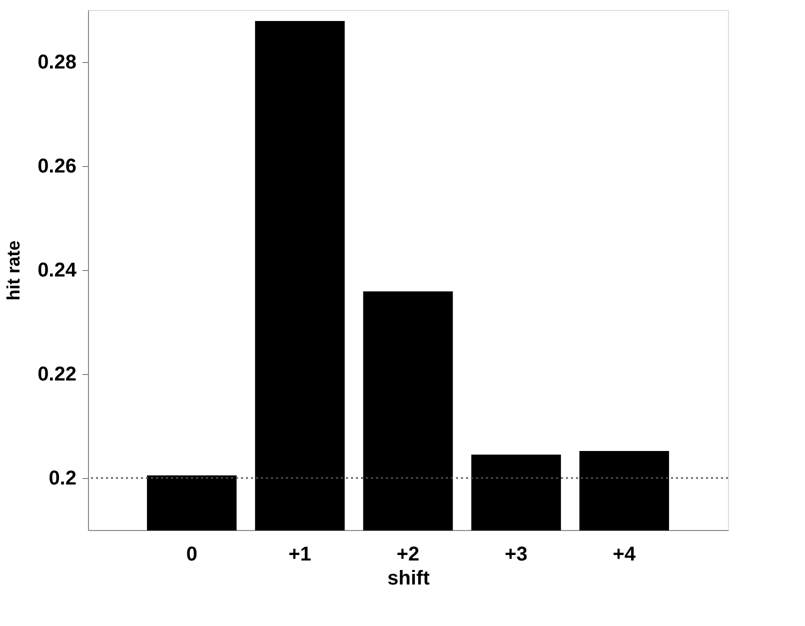  I want to click on x-tick-label: +3, so click(516, 555).